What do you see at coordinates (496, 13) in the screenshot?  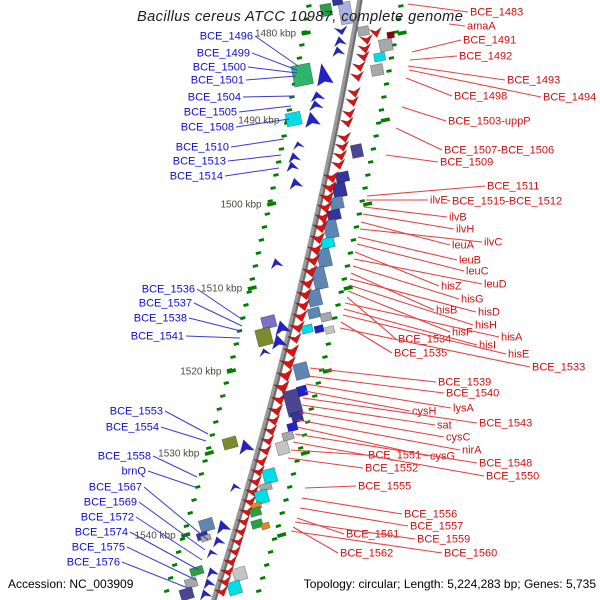 I see `gene-label: BCE_1483` at bounding box center [496, 13].